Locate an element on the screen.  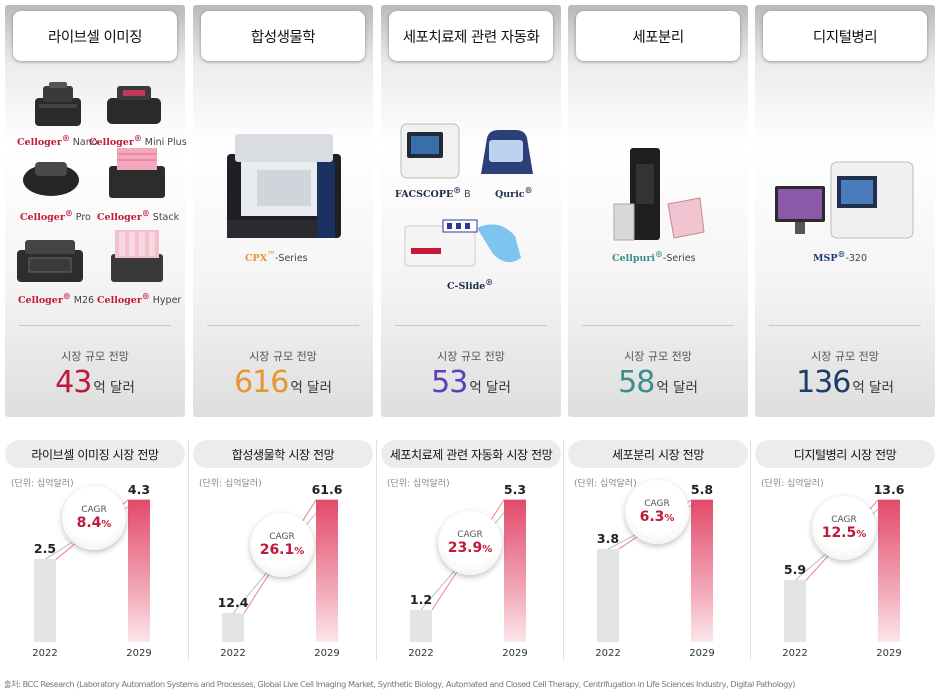
card-title: 디지털병리 is located at coordinates (845, 36).